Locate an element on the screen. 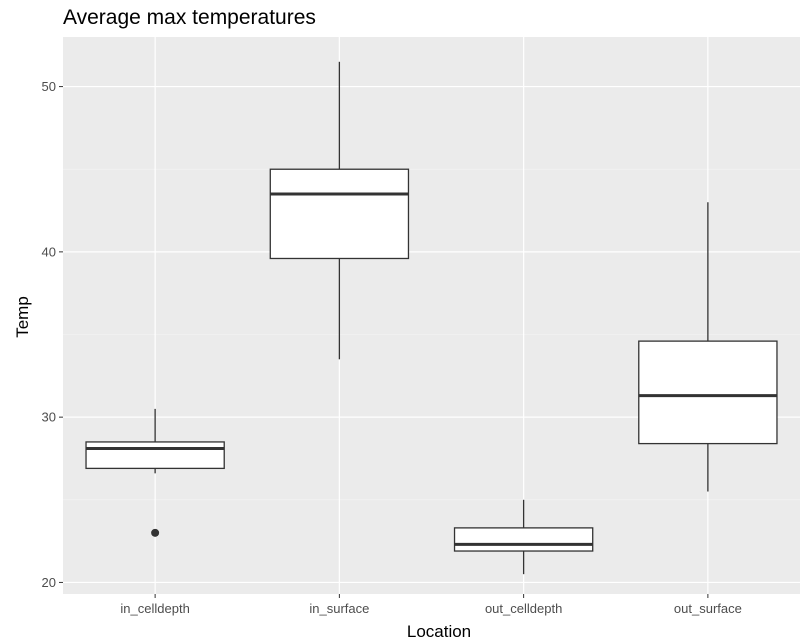 The image size is (806, 642). y-axis-title: Temp is located at coordinates (22, 317).